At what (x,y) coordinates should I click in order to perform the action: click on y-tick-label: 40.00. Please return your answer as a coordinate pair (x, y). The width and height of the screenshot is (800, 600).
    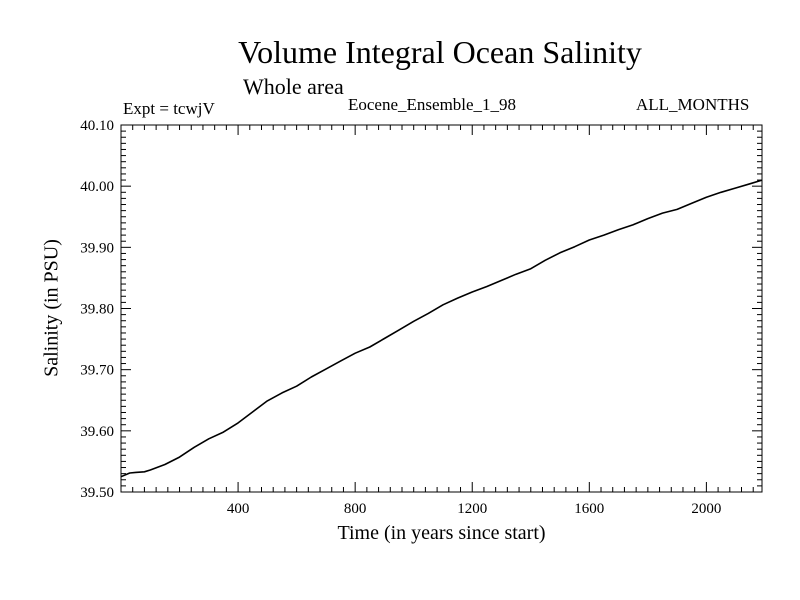
    Looking at the image, I should click on (97, 187).